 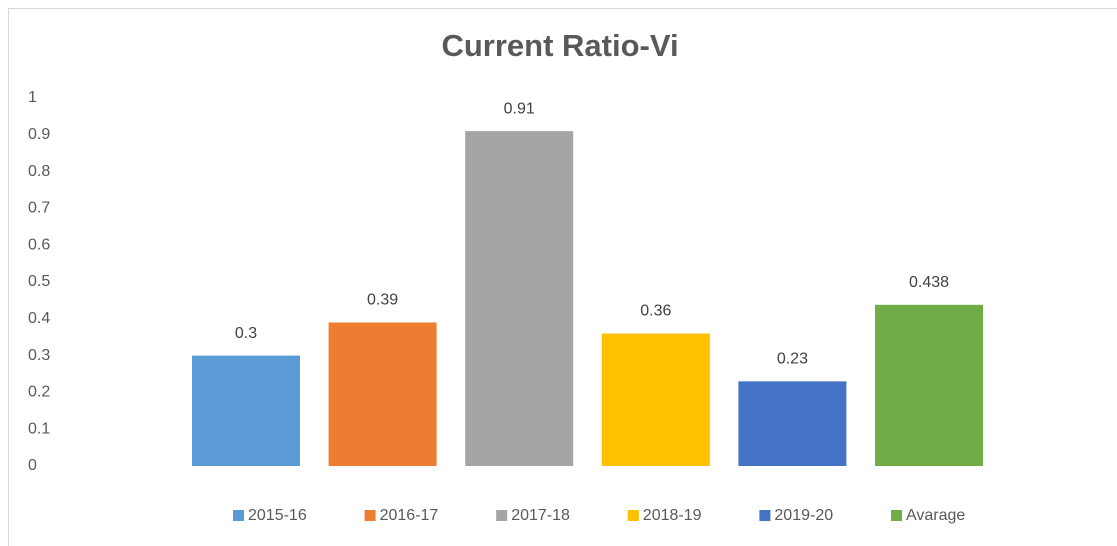 I want to click on legend-label: 2016-17, so click(x=409, y=515).